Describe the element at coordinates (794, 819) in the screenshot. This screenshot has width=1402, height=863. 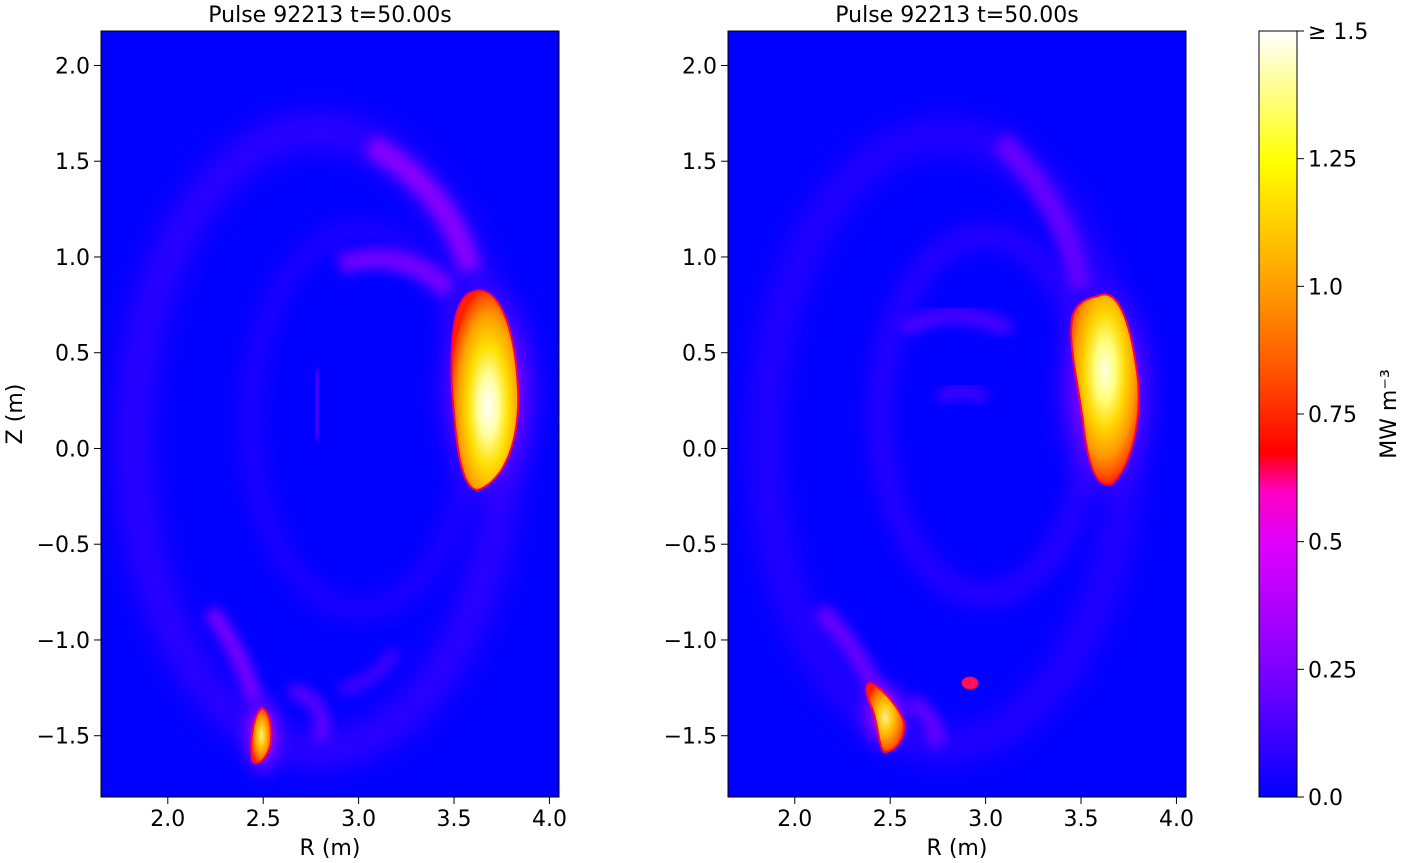
I see `right-x-tick-label: 2.0` at that location.